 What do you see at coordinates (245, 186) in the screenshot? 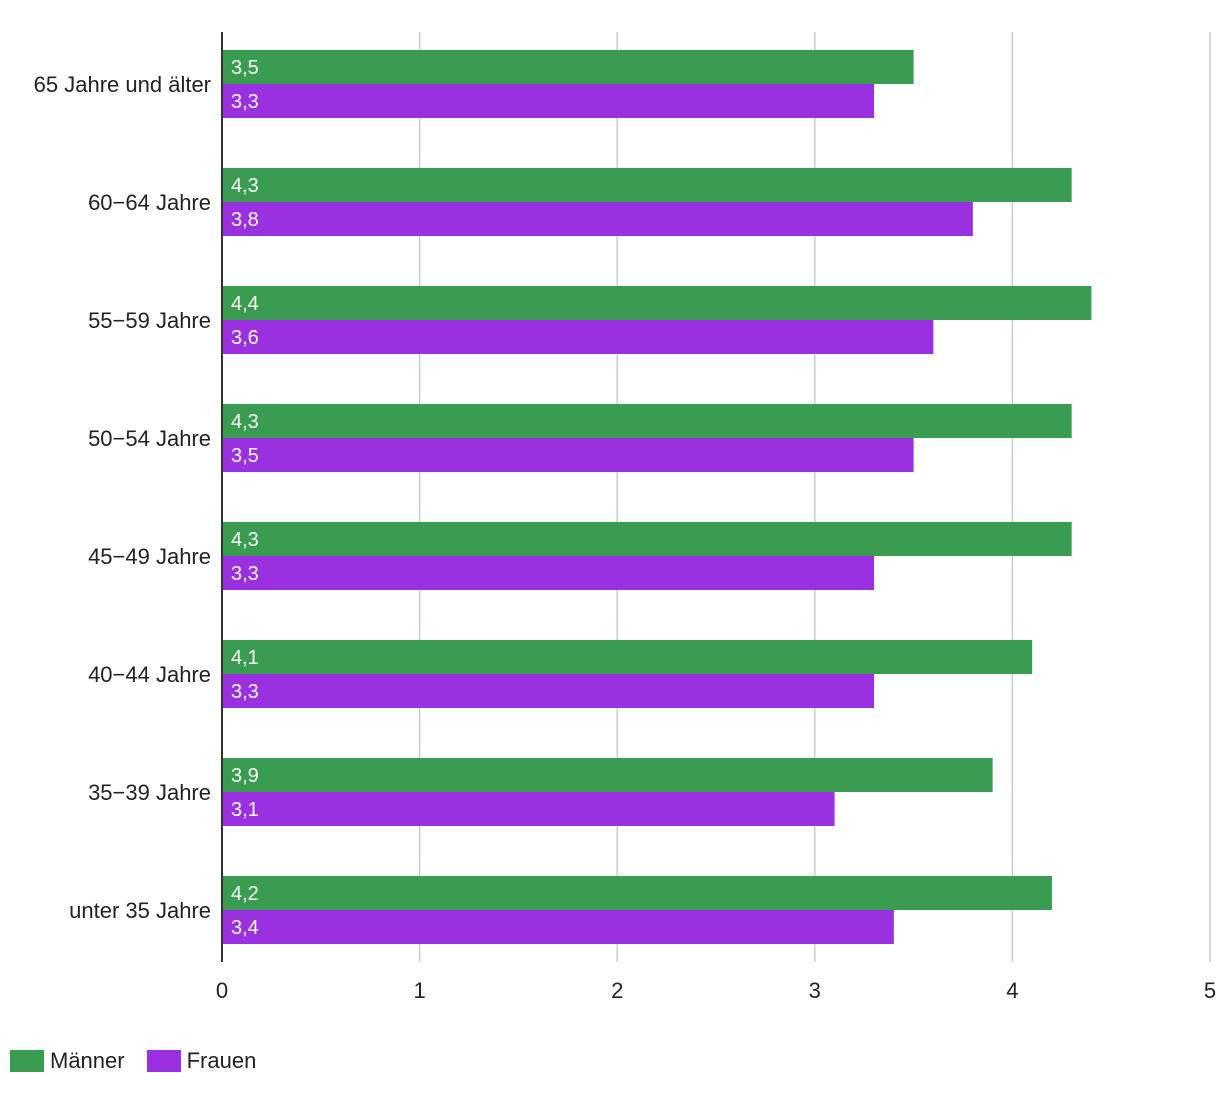
I see `value-label-maenner-1: 4,3` at bounding box center [245, 186].